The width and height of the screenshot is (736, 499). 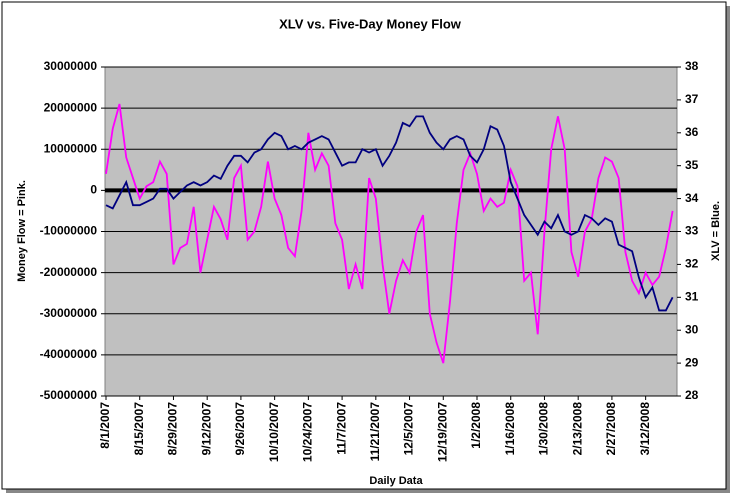 What do you see at coordinates (69, 272) in the screenshot?
I see `y-tick-label: -20000000` at bounding box center [69, 272].